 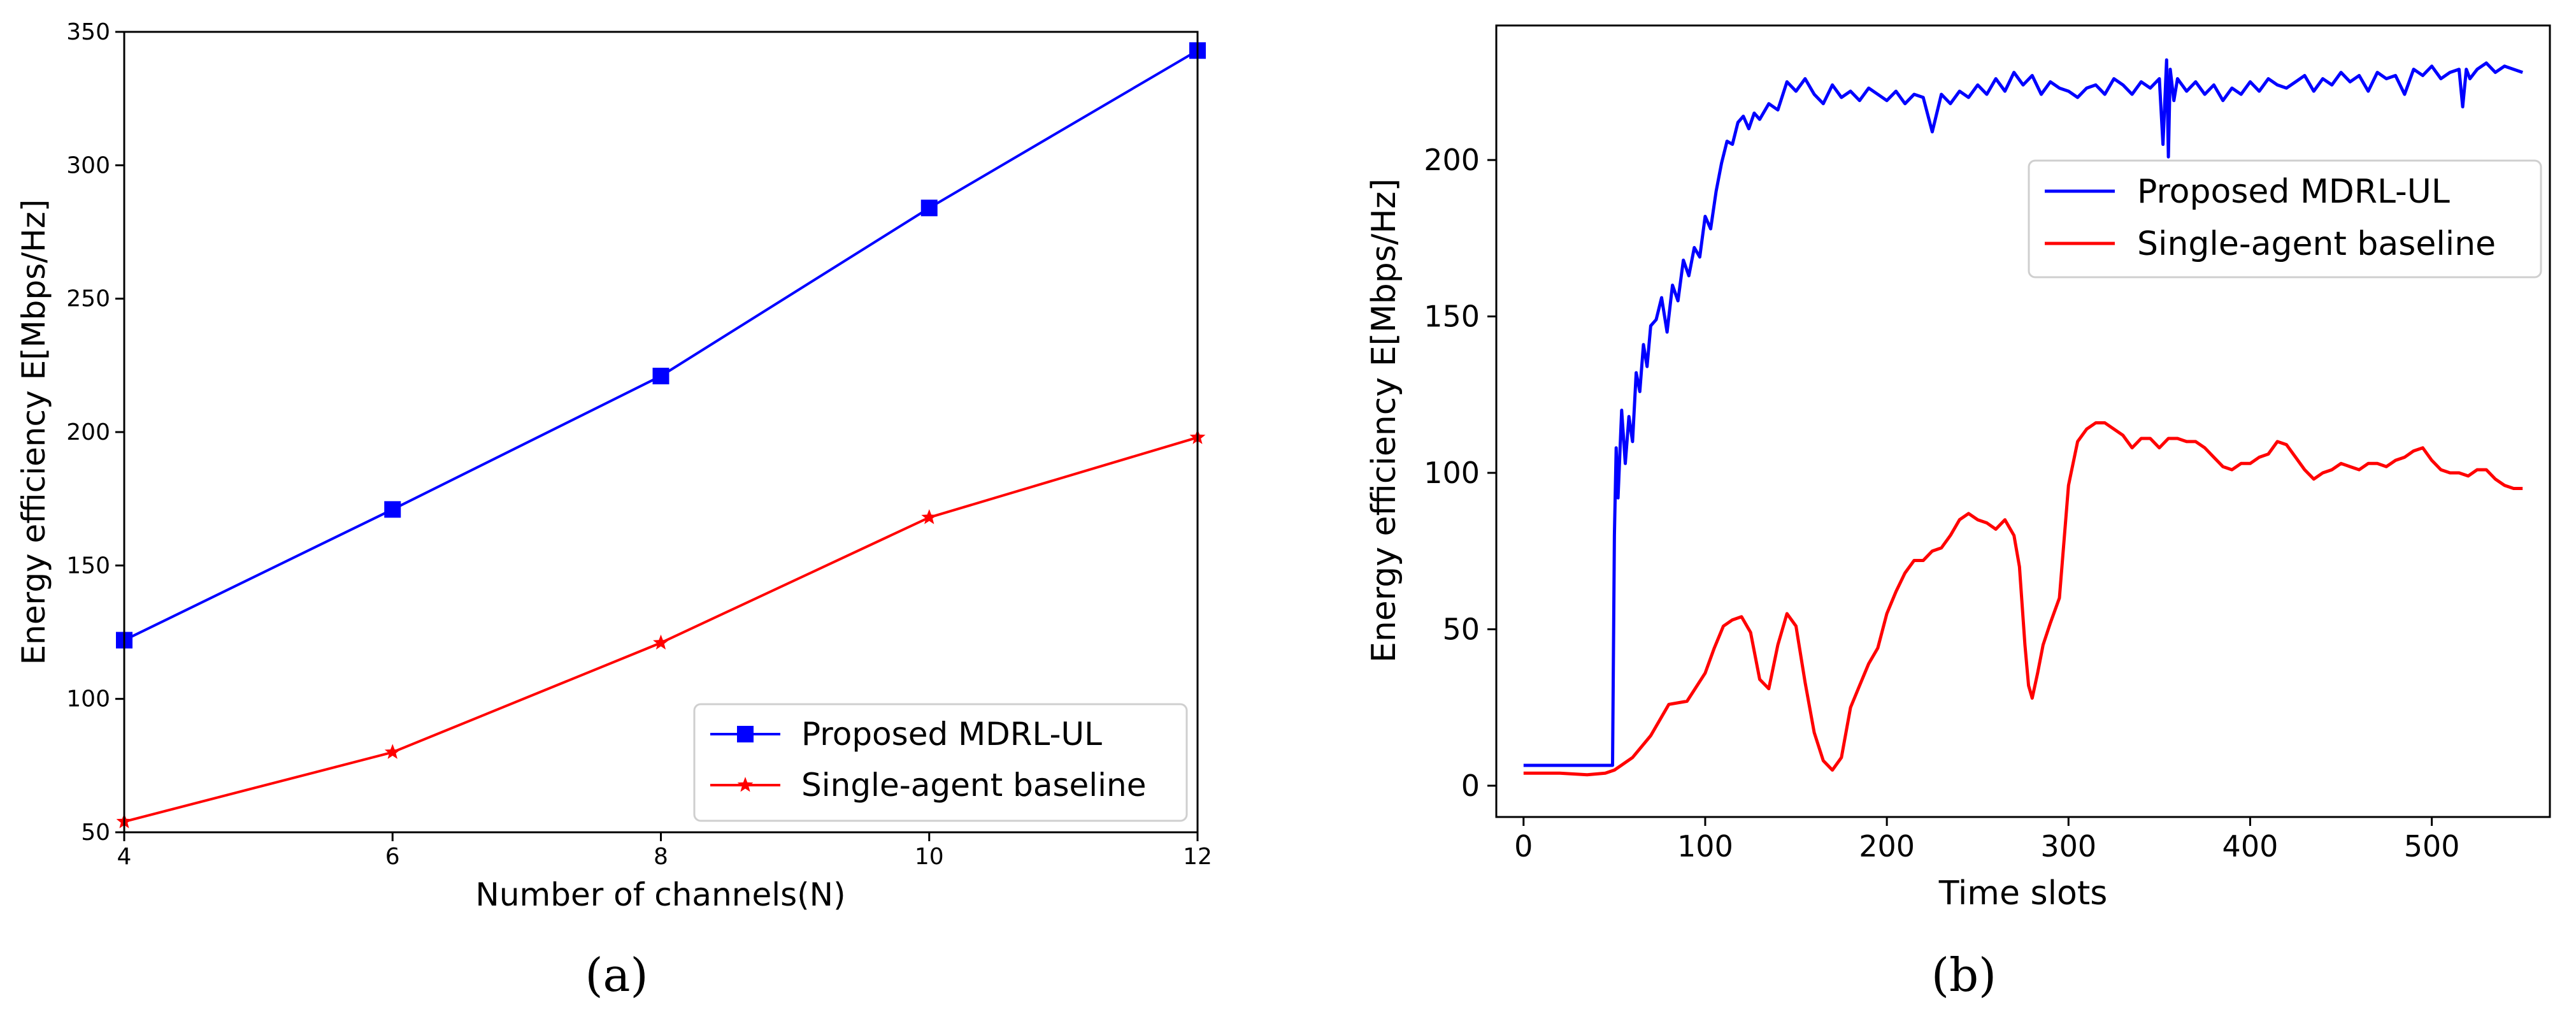 What do you see at coordinates (2023, 893) in the screenshot?
I see `chart-b-xlabel: Time slots` at bounding box center [2023, 893].